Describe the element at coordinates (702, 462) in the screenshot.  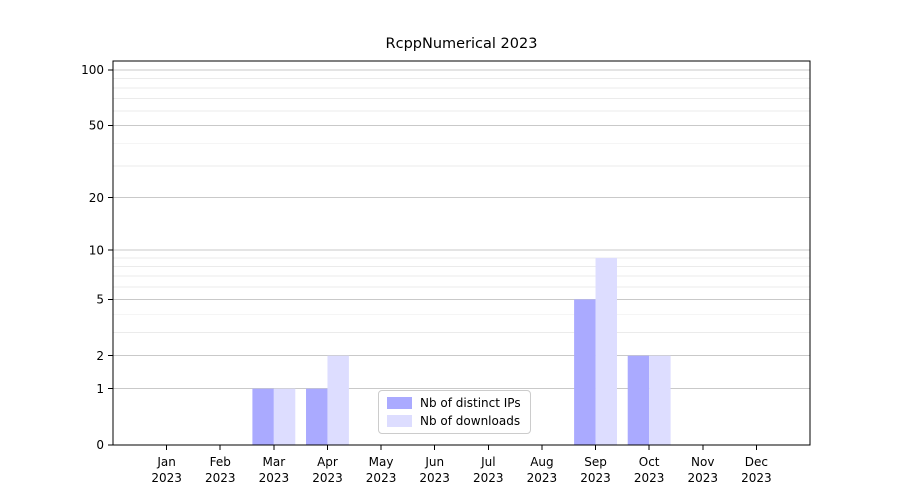
I see `x-tick-label-month: Nov` at that location.